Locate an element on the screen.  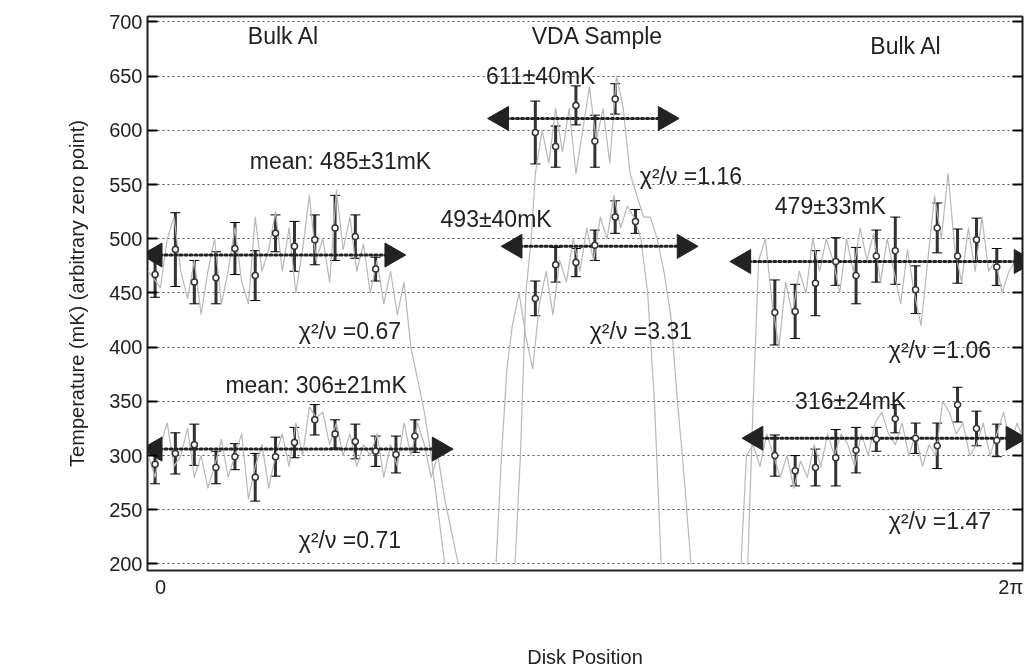
annotation: χ²/ν =3.31 is located at coordinates (640, 330).